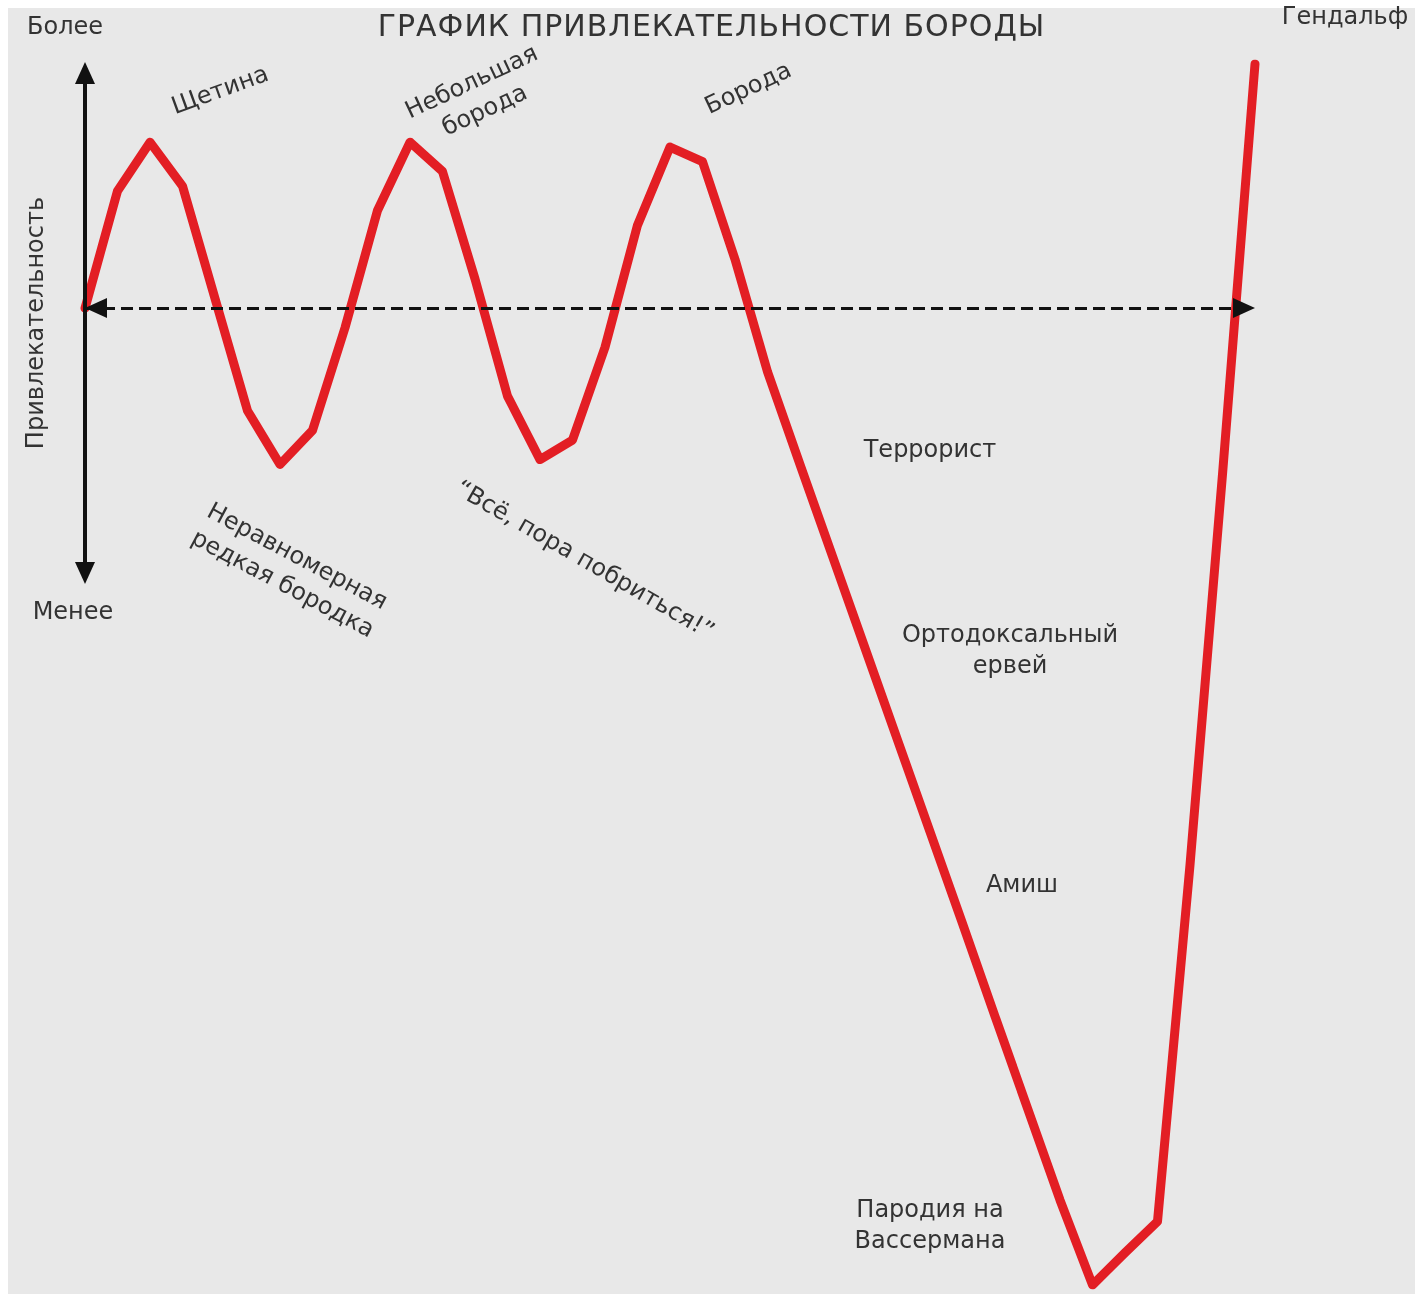 This screenshot has width=1423, height=1294. Describe the element at coordinates (930, 1224) in the screenshot. I see `annotation: Пародия на Вассермана` at that location.